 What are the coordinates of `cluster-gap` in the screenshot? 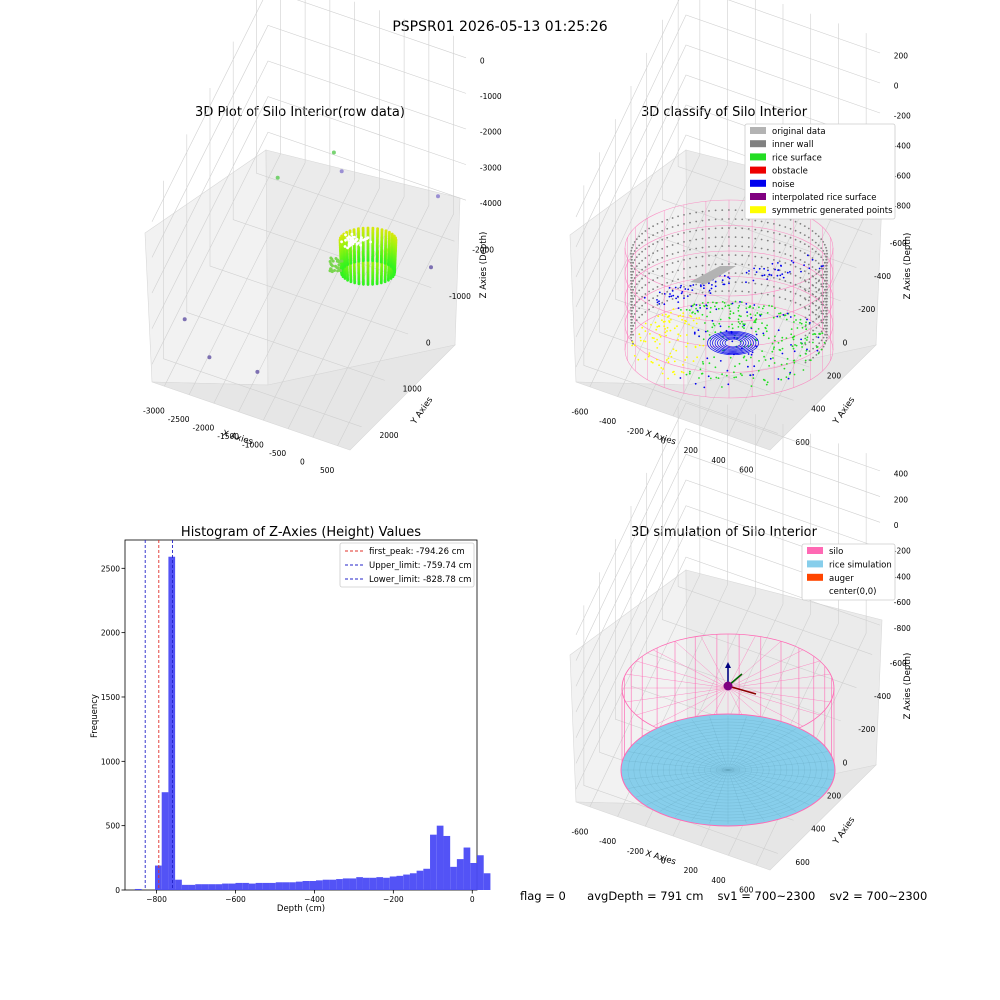 It's located at (353, 240).